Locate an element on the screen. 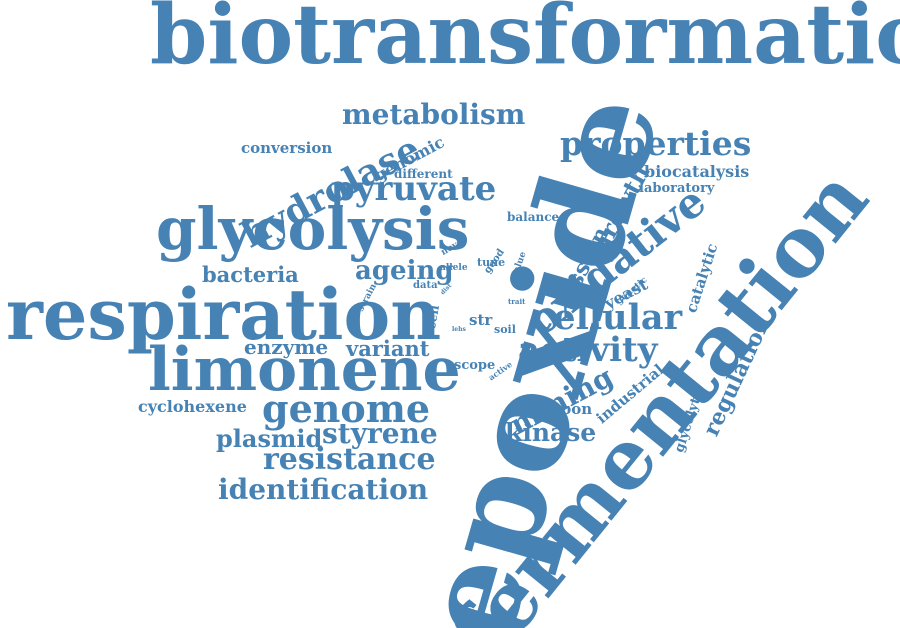 The width and height of the screenshot is (900, 628). word-allele: allele is located at coordinates (454, 268).